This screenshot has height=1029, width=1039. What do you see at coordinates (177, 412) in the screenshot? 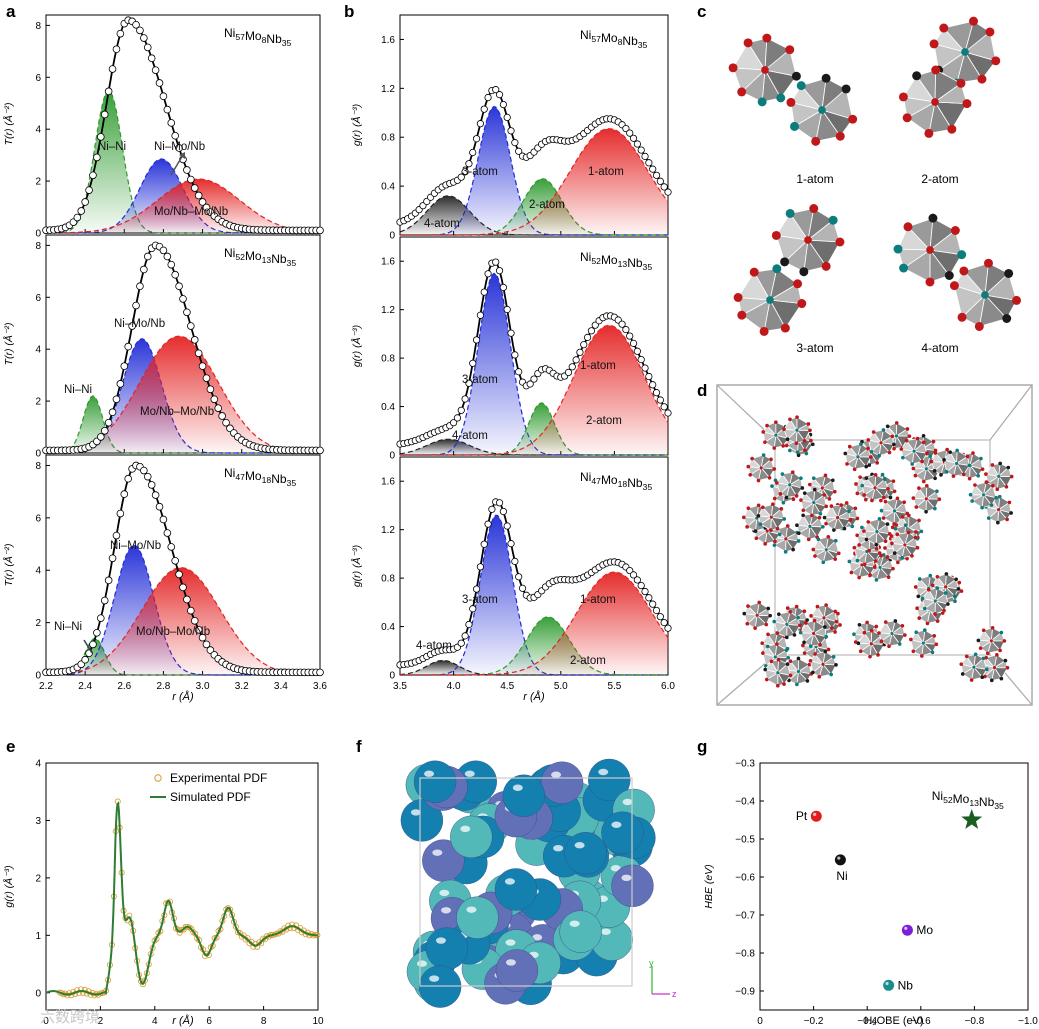
I see `component-label: Mo/Nb–Mo/Nb` at bounding box center [177, 412].